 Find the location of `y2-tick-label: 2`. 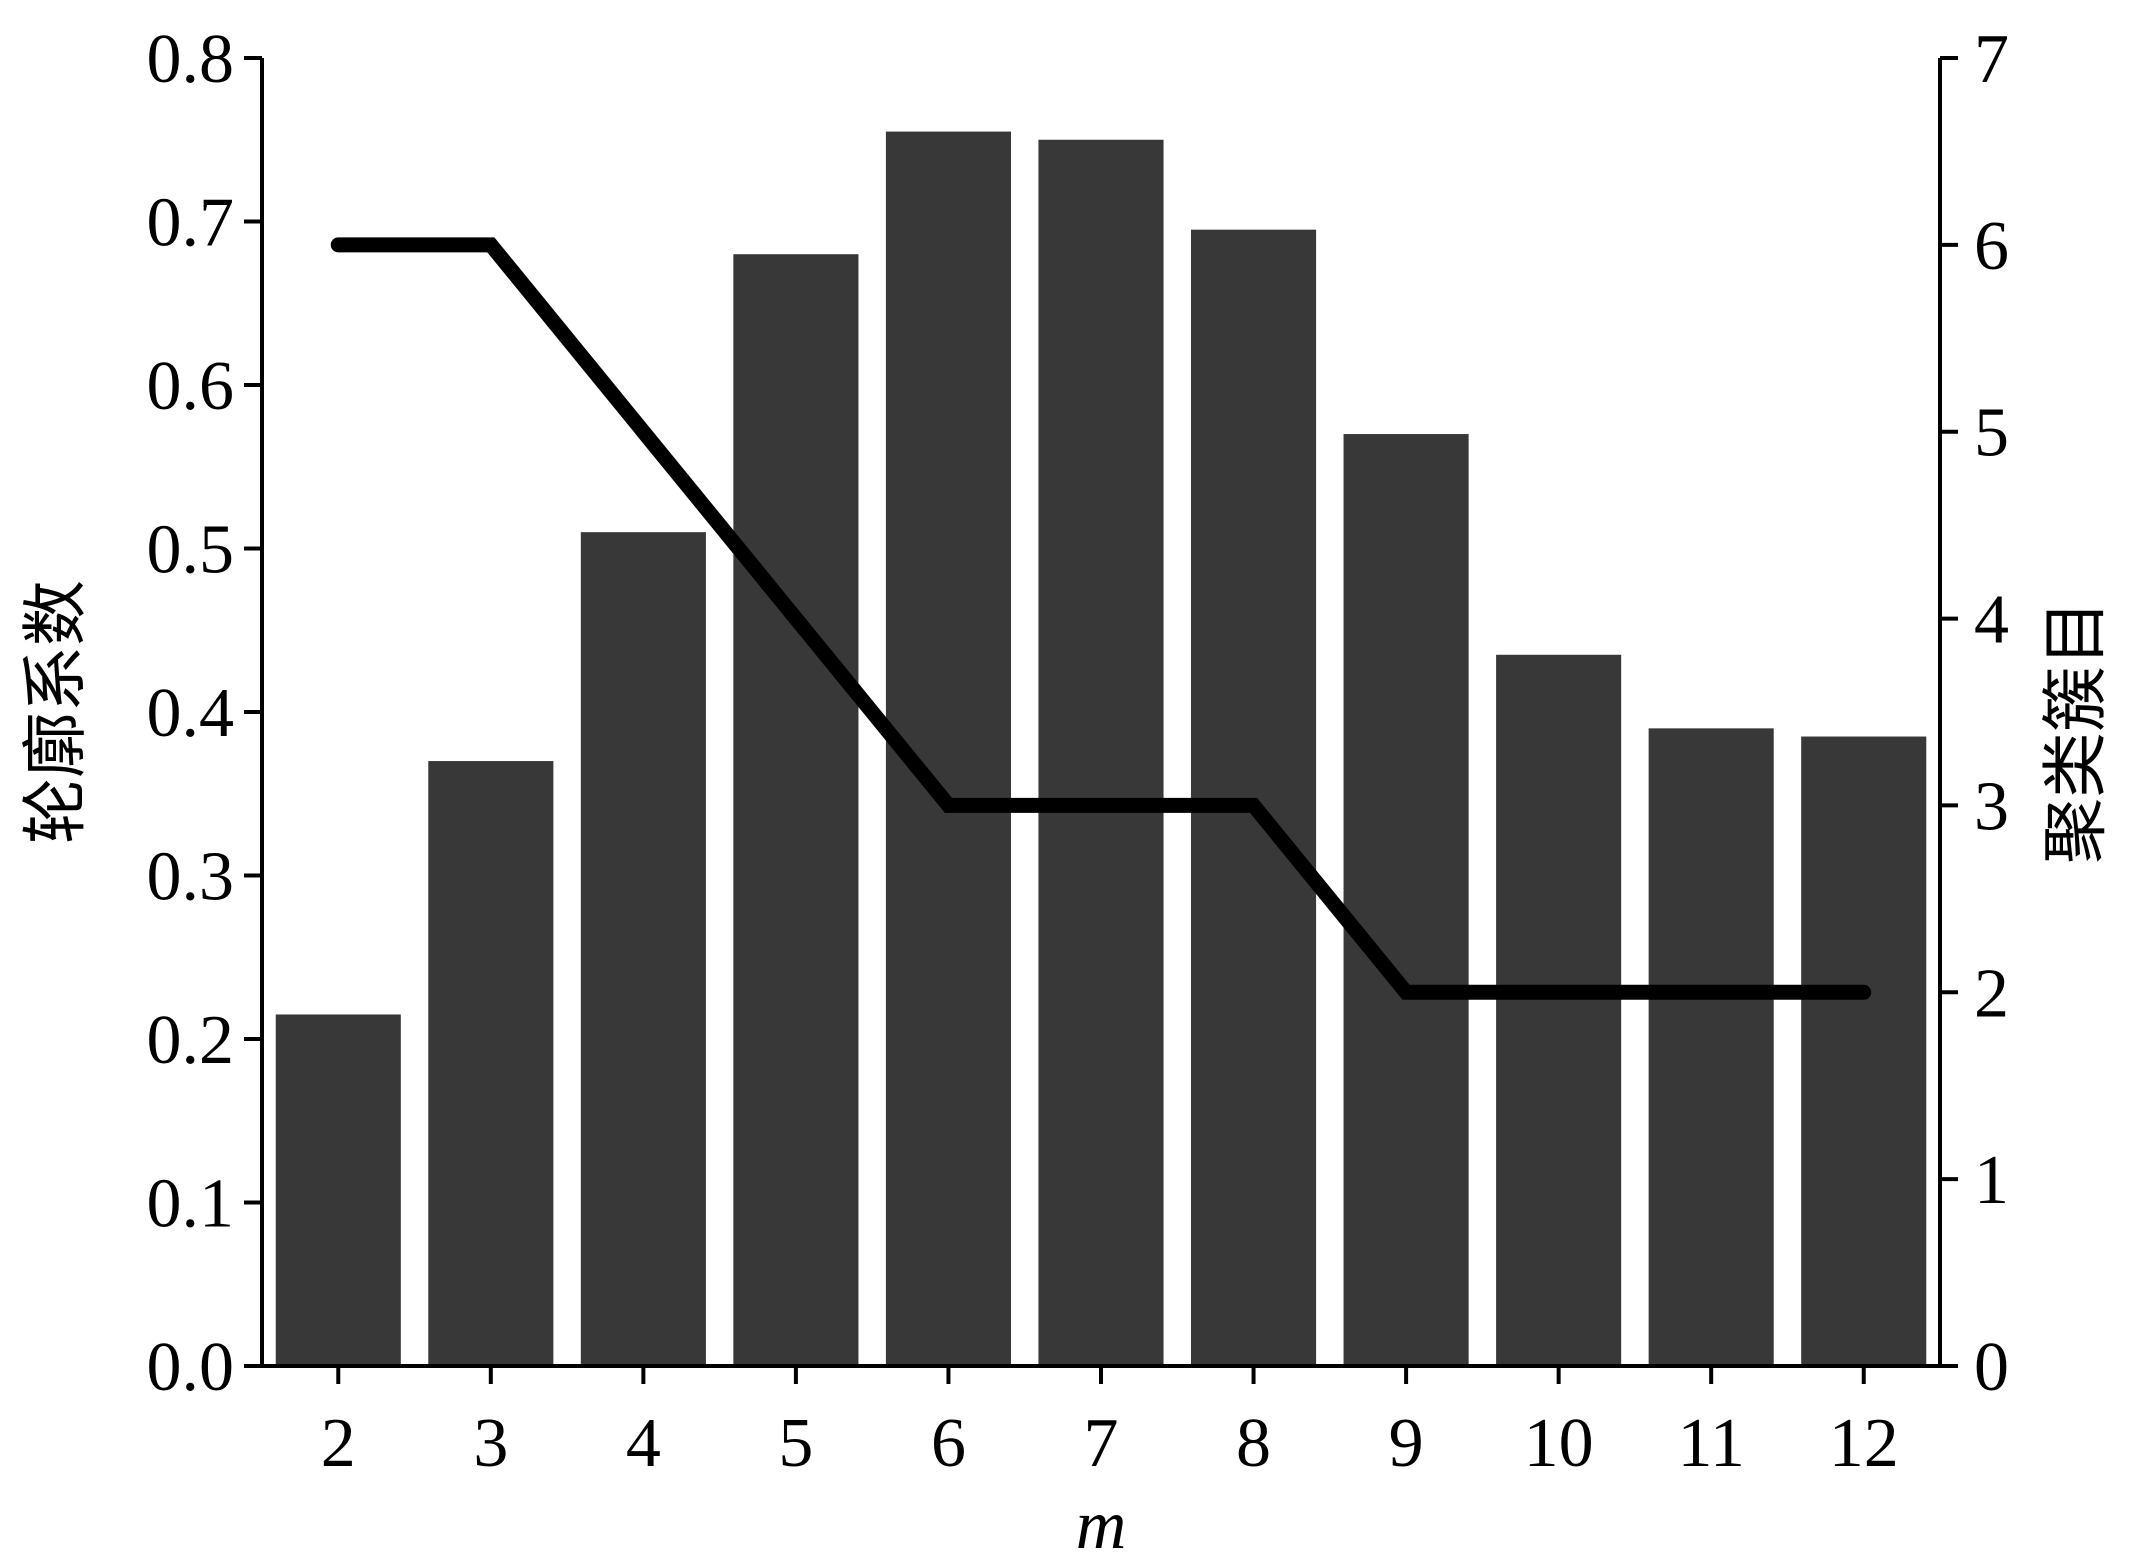

y2-tick-label: 2 is located at coordinates (1991, 993).